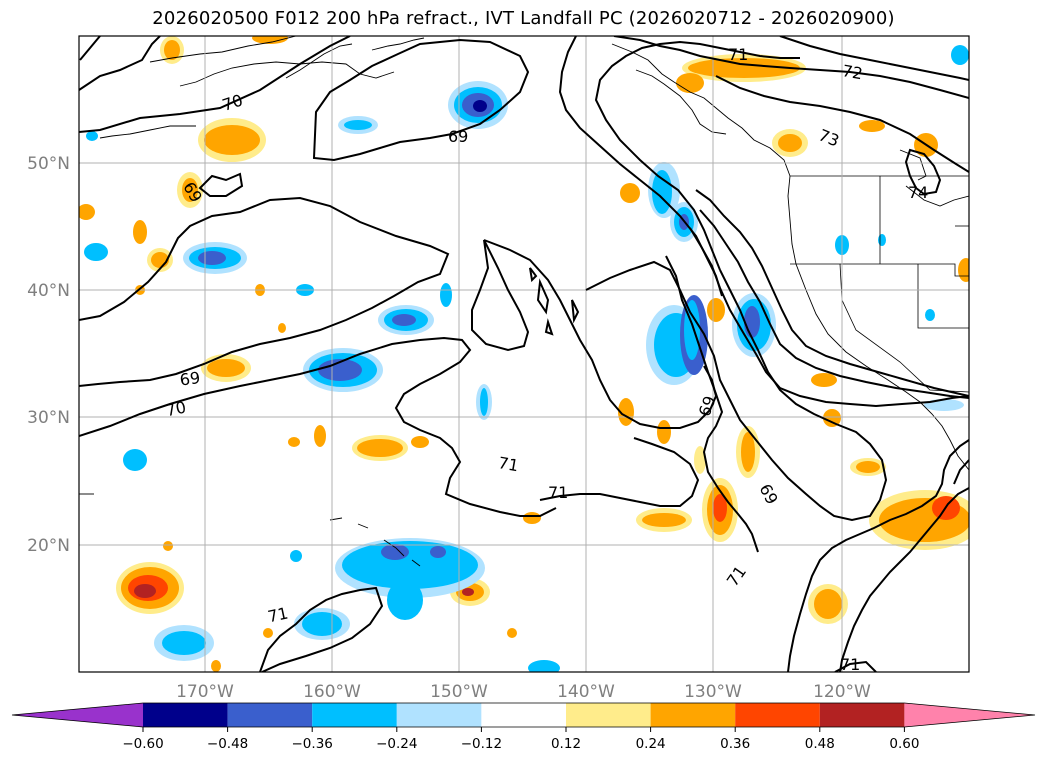  I want to click on colorbar-tick-label: −0.48, so click(227, 744).